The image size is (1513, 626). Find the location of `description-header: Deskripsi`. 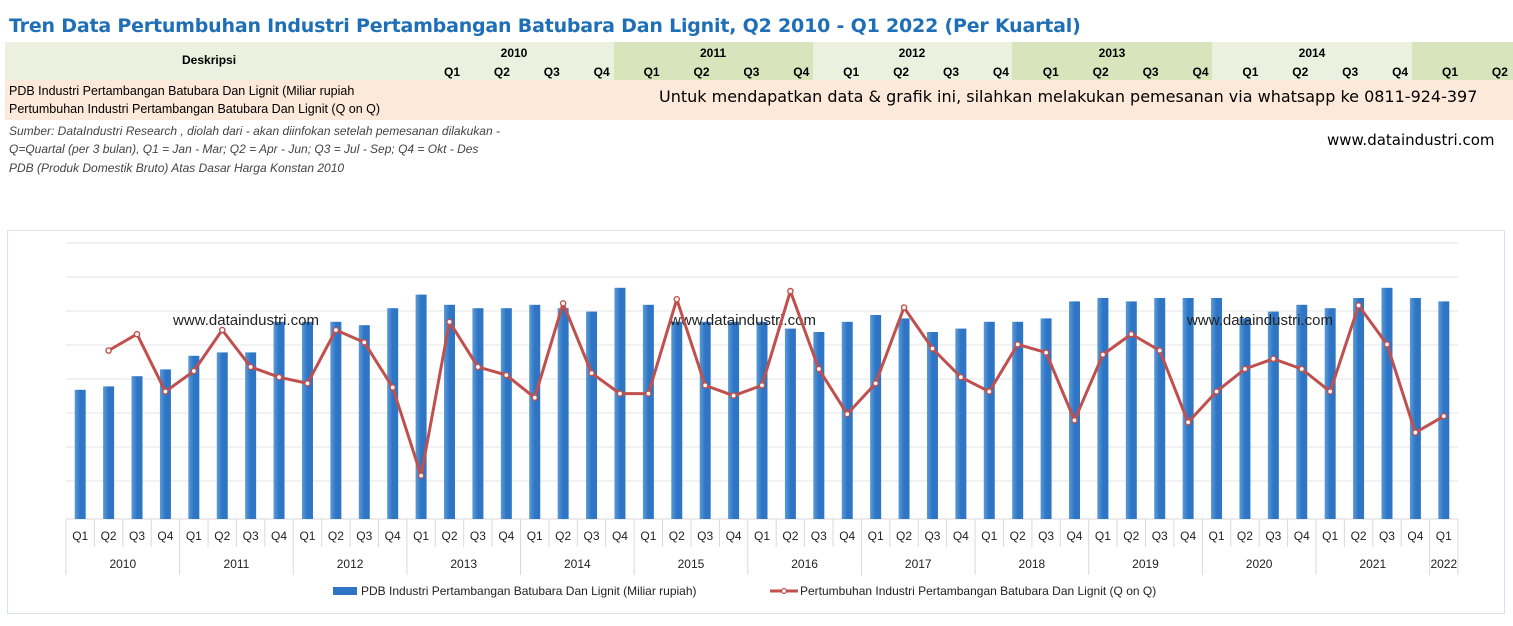

description-header: Deskripsi is located at coordinates (209, 60).